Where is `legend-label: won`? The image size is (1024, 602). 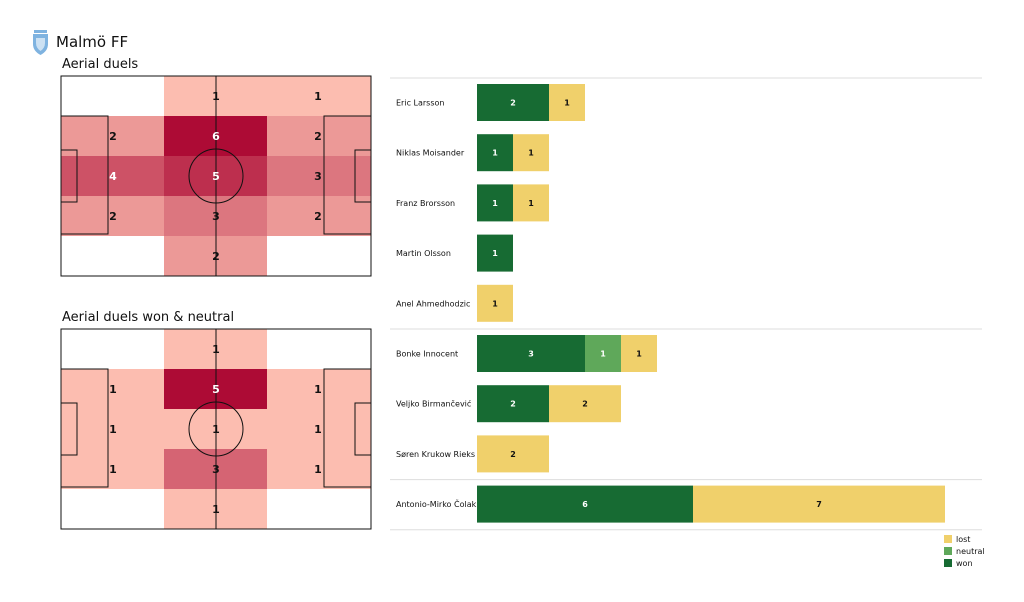 legend-label: won is located at coordinates (964, 563).